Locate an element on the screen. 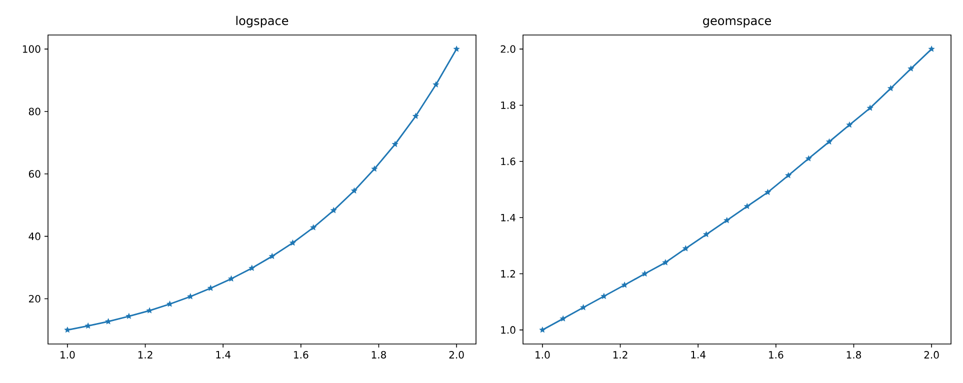 The height and width of the screenshot is (383, 963). y-tick-label: 1.2 is located at coordinates (508, 274).